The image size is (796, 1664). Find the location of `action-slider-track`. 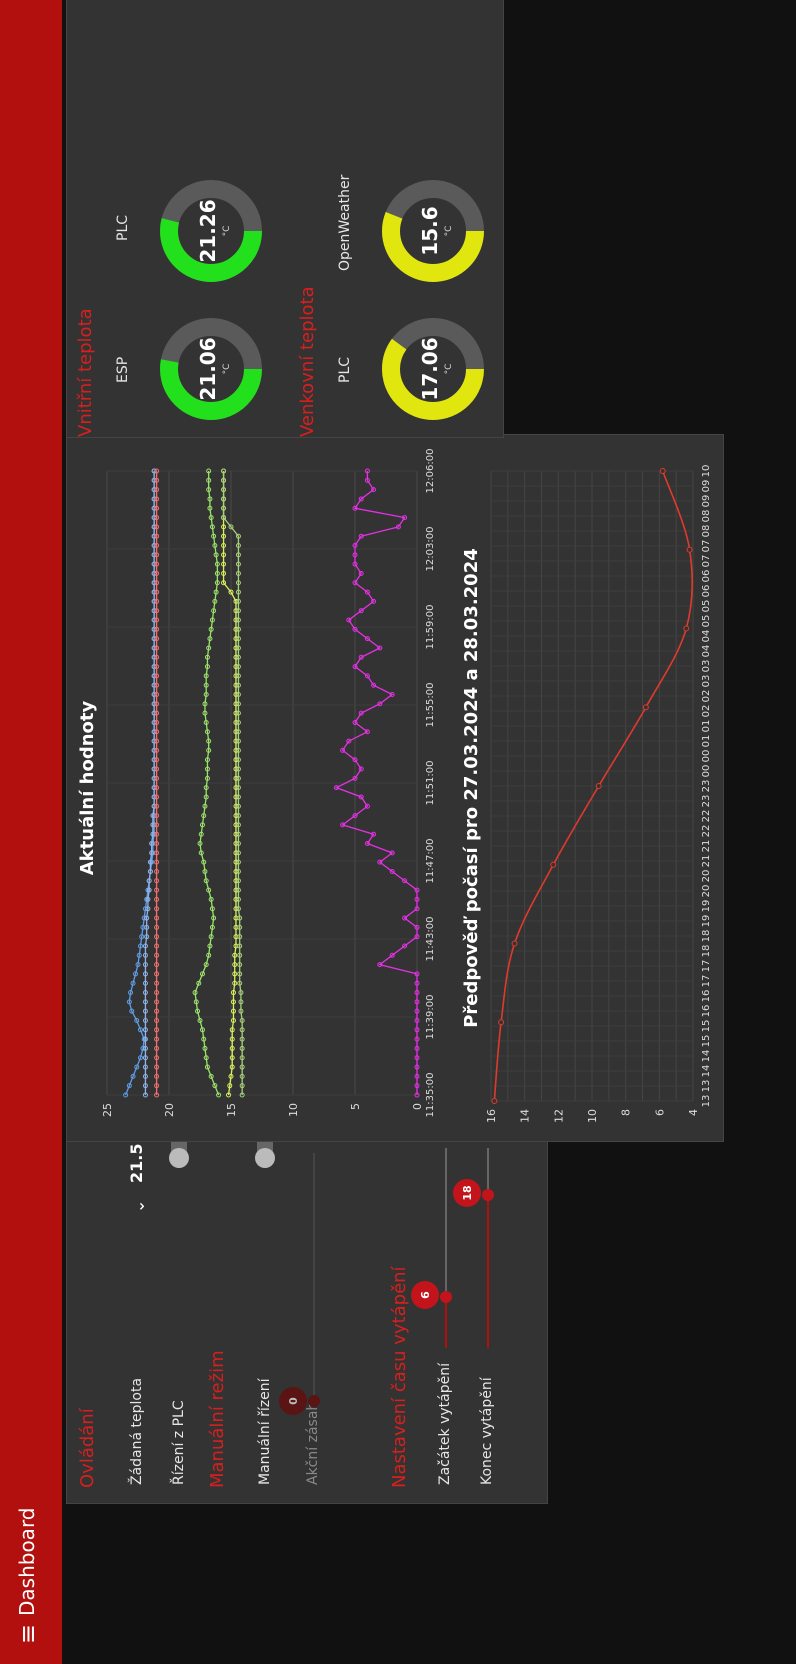

action-slider-track is located at coordinates (314, 1278).